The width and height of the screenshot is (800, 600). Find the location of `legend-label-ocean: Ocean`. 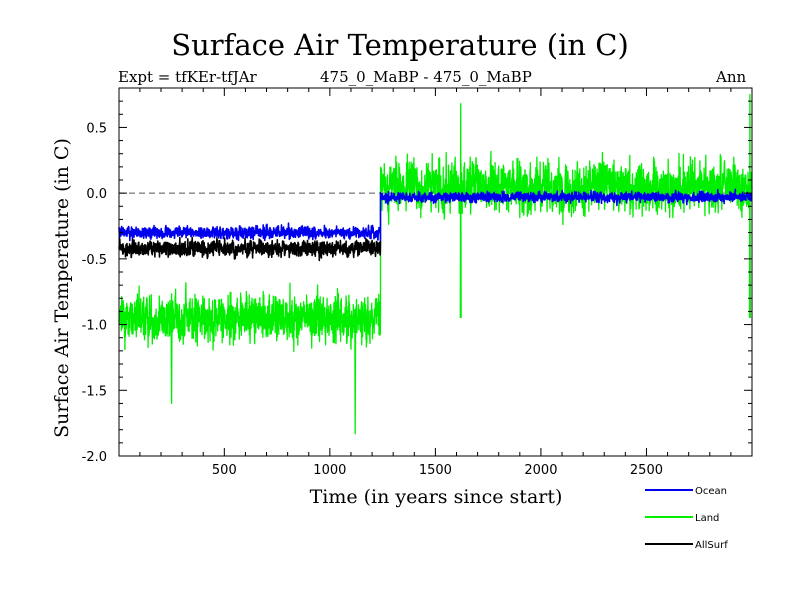

legend-label-ocean: Ocean is located at coordinates (711, 491).